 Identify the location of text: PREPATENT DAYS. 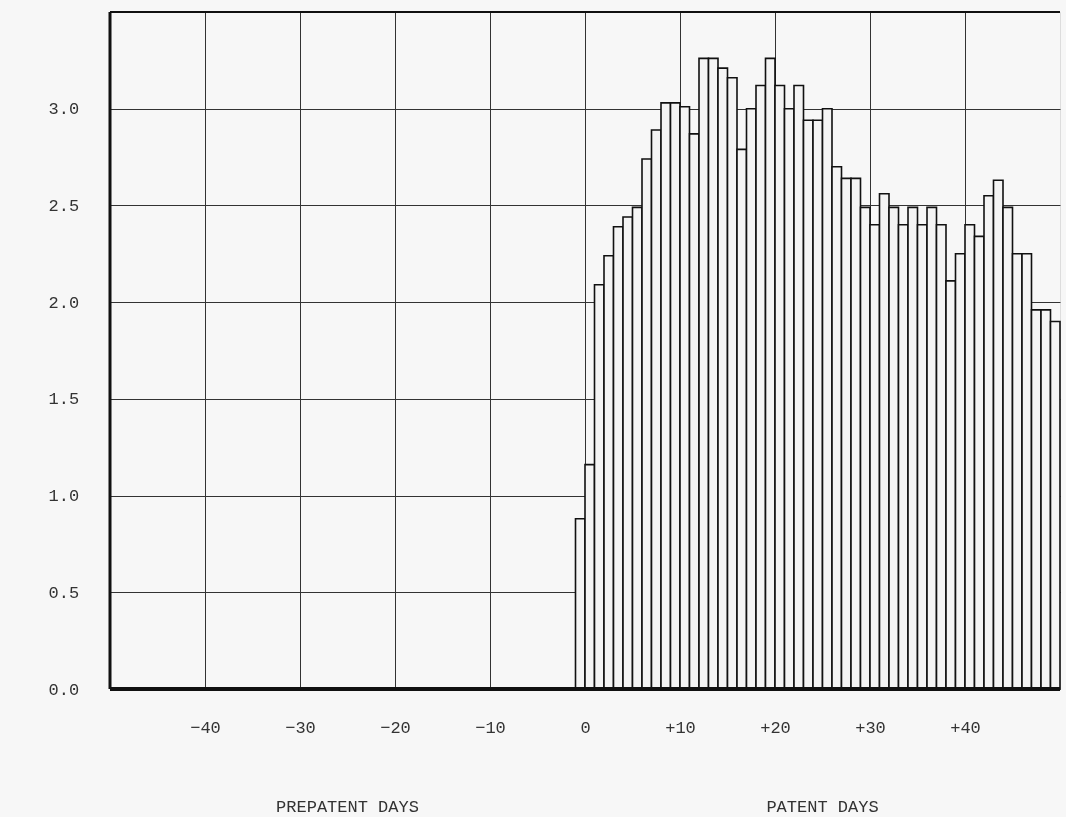
(347, 807).